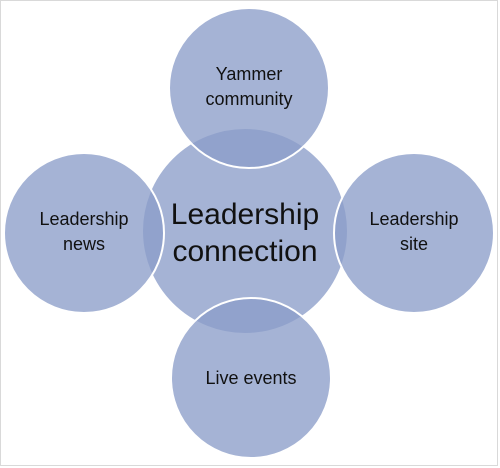  Describe the element at coordinates (245, 214) in the screenshot. I see `center-label-line1: Leadership` at that location.